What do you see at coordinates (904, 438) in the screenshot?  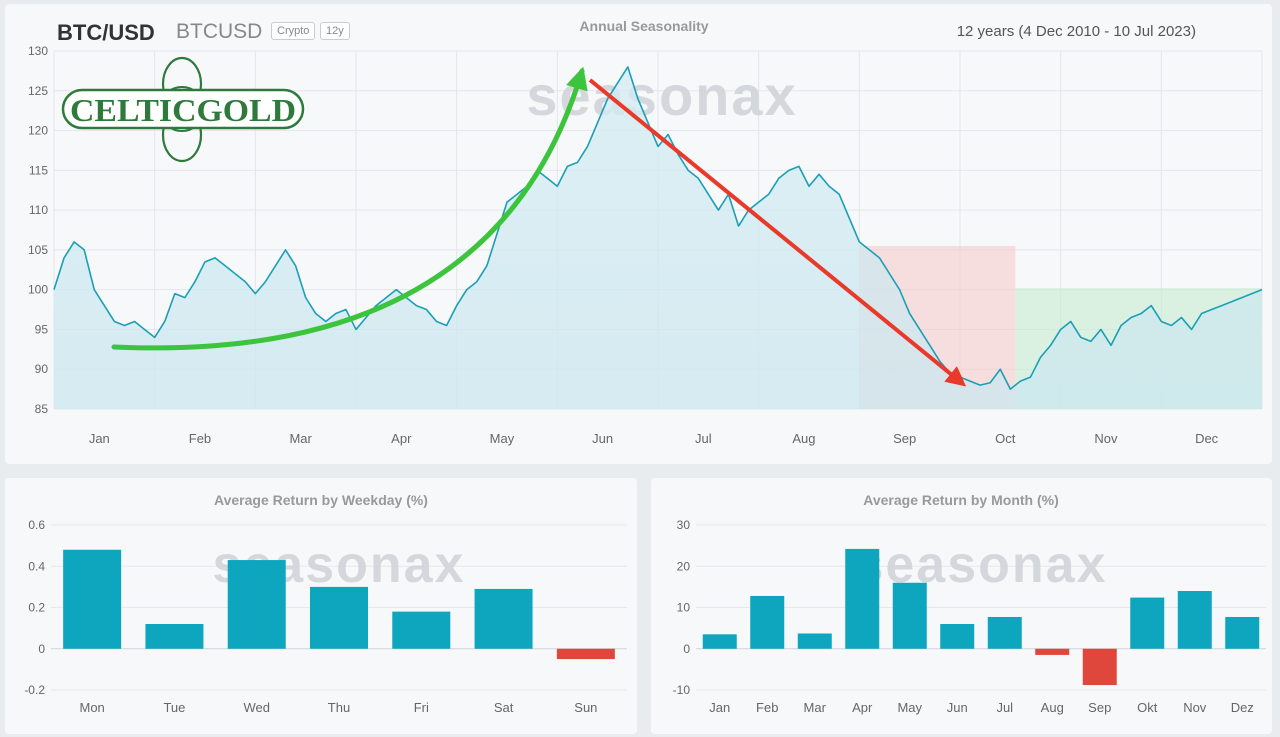 I see `x-tick-label: Sep` at bounding box center [904, 438].